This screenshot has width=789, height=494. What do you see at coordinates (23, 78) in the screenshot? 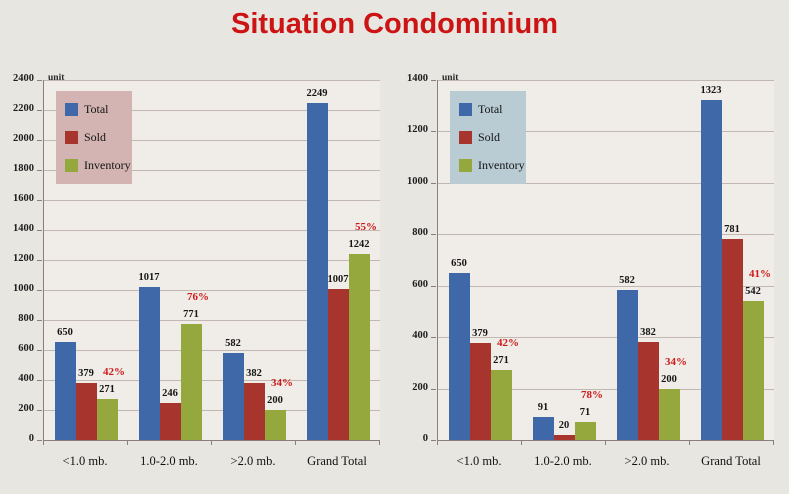
I see `y-axis-label: 2400` at bounding box center [23, 78].